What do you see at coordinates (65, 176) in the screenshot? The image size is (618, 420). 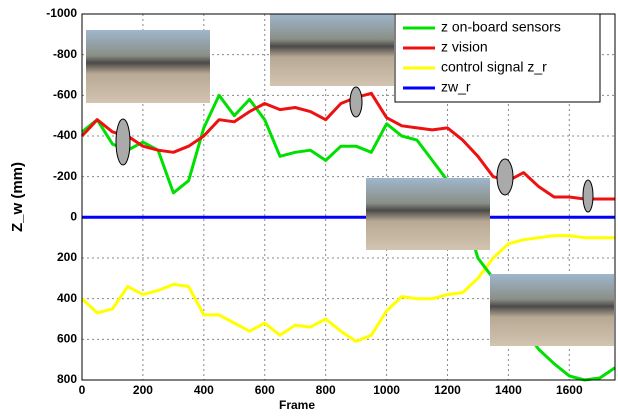 I see `y-tick-label: -200` at bounding box center [65, 176].